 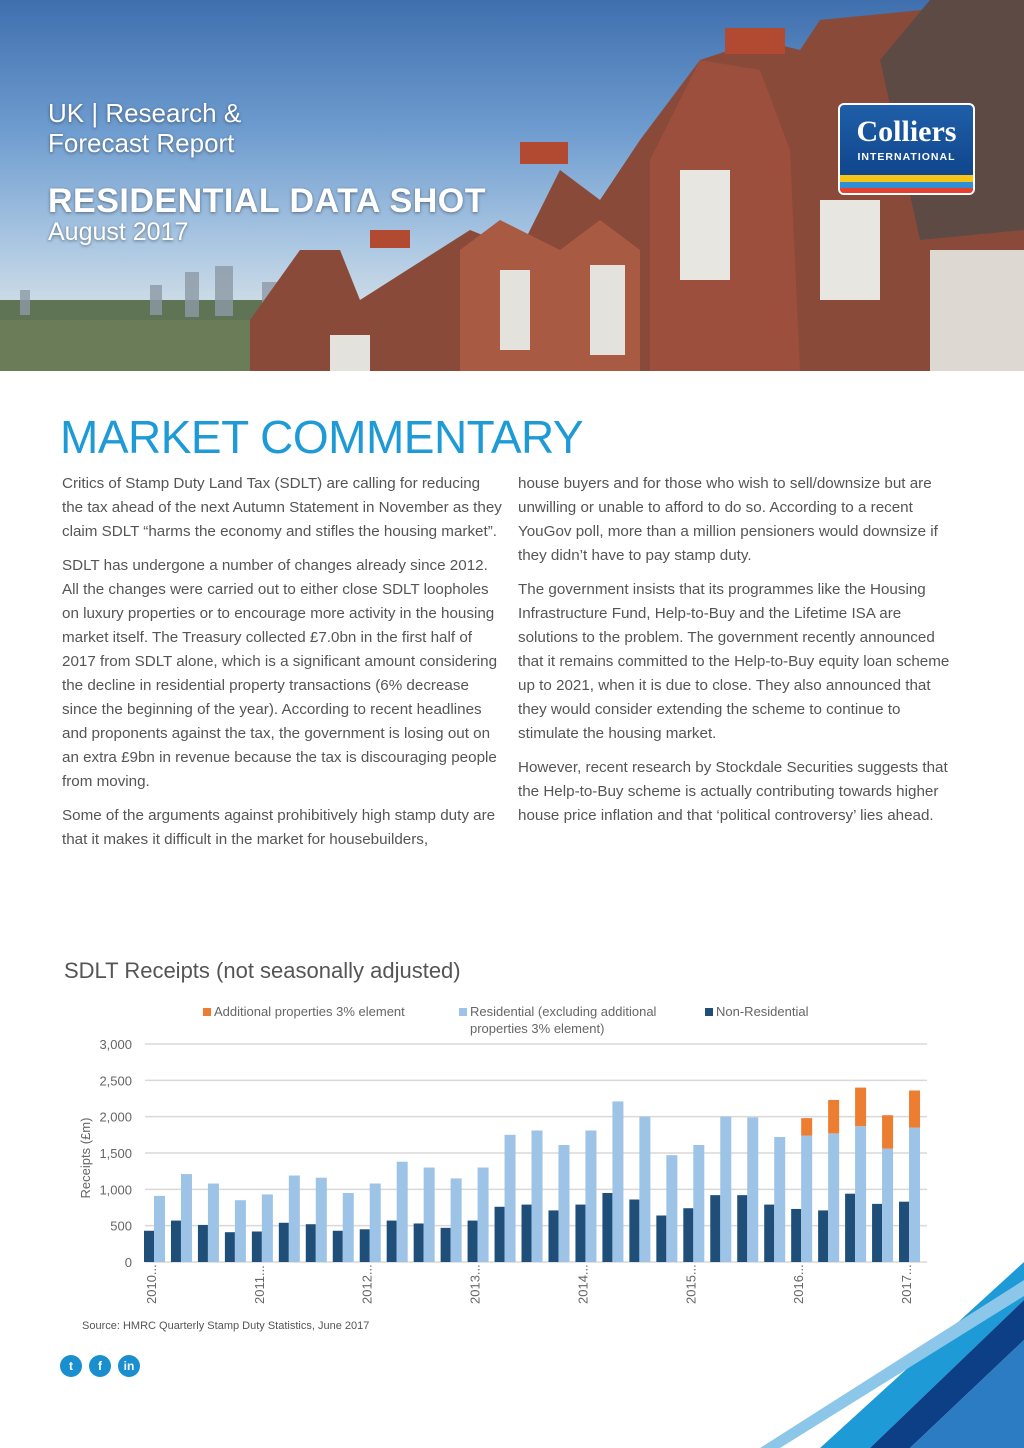 I want to click on logo-subtitle: INTERNATIONAL, so click(x=906, y=157).